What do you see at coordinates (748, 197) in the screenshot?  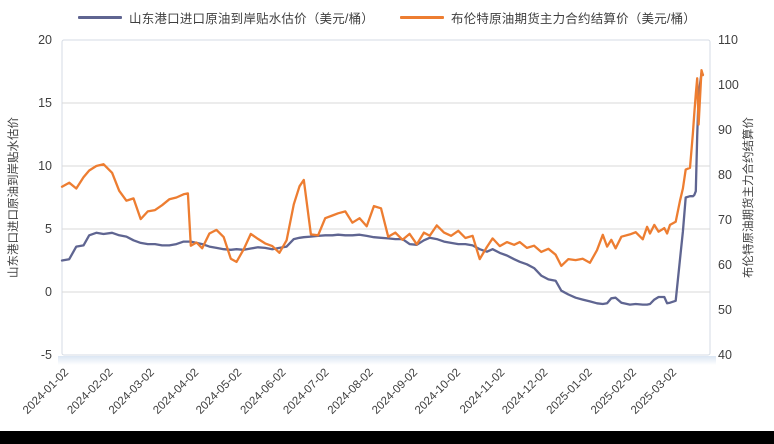 I see `right-axis-title: 布伦特原油期货主力合约结算价` at bounding box center [748, 197].